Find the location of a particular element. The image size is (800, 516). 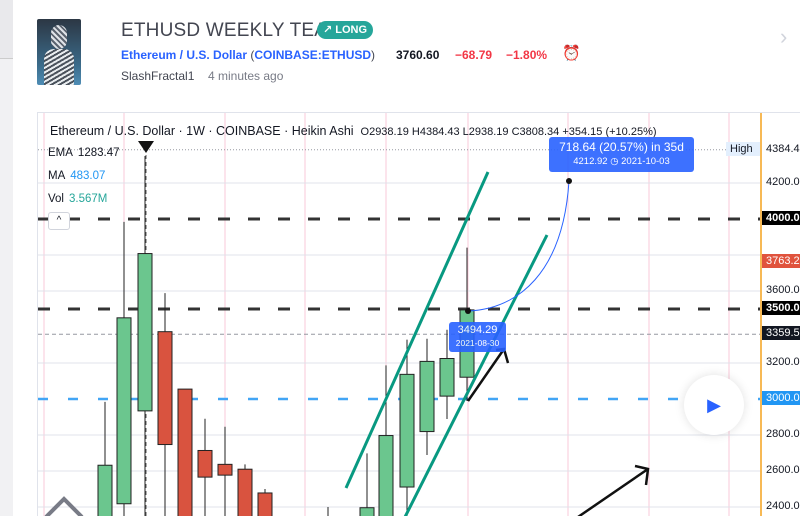

paren: ) is located at coordinates (373, 55).